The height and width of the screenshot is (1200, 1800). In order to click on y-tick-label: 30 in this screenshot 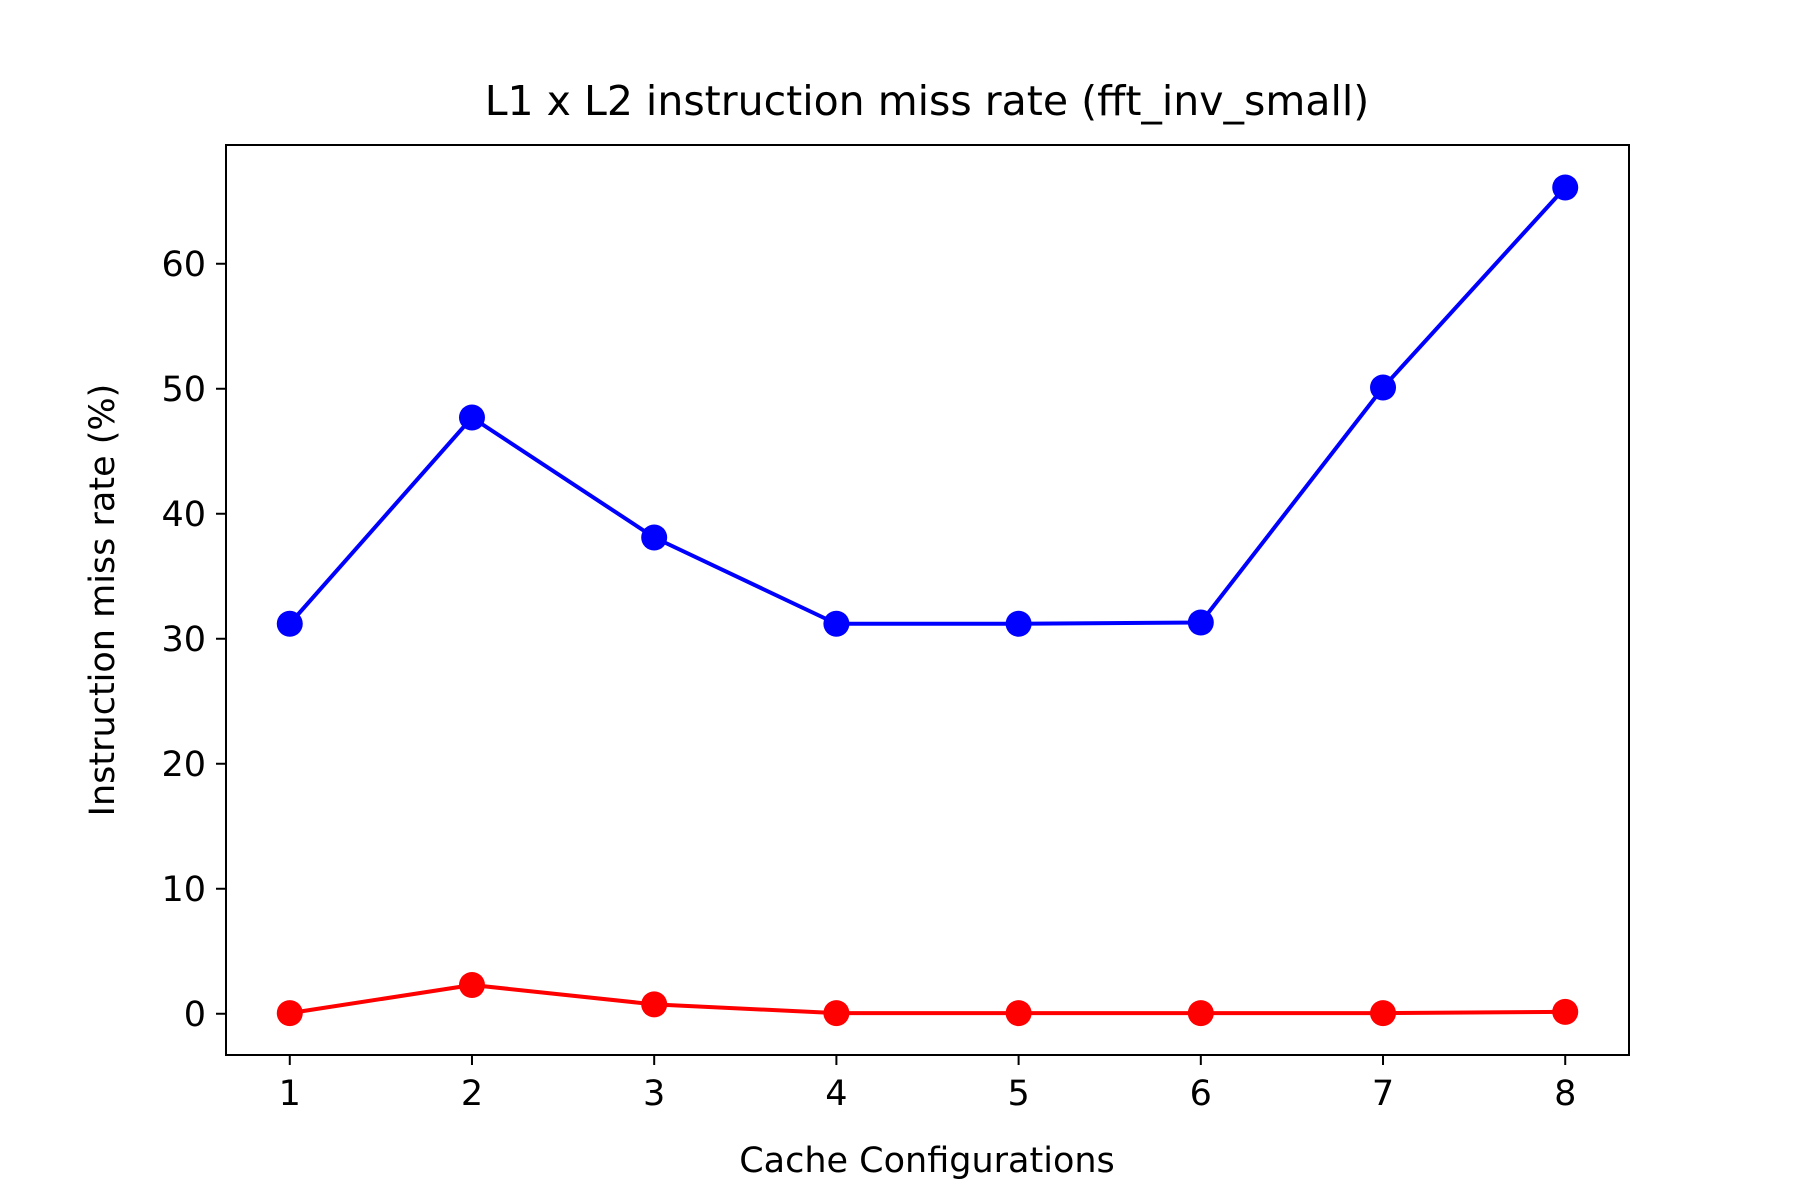, I will do `click(183, 640)`.